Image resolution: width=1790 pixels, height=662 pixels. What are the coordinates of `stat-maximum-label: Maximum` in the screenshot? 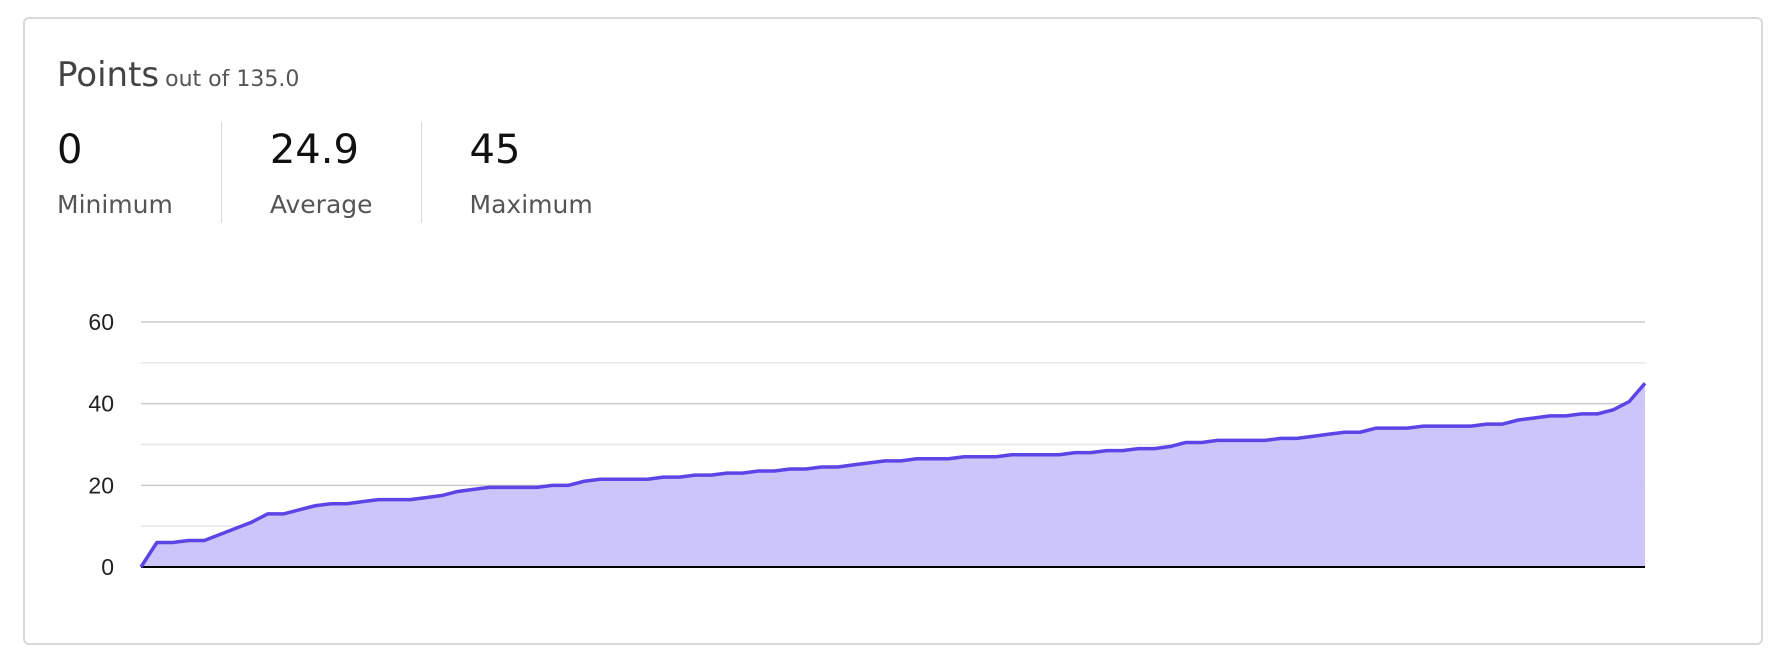 It's located at (531, 204).